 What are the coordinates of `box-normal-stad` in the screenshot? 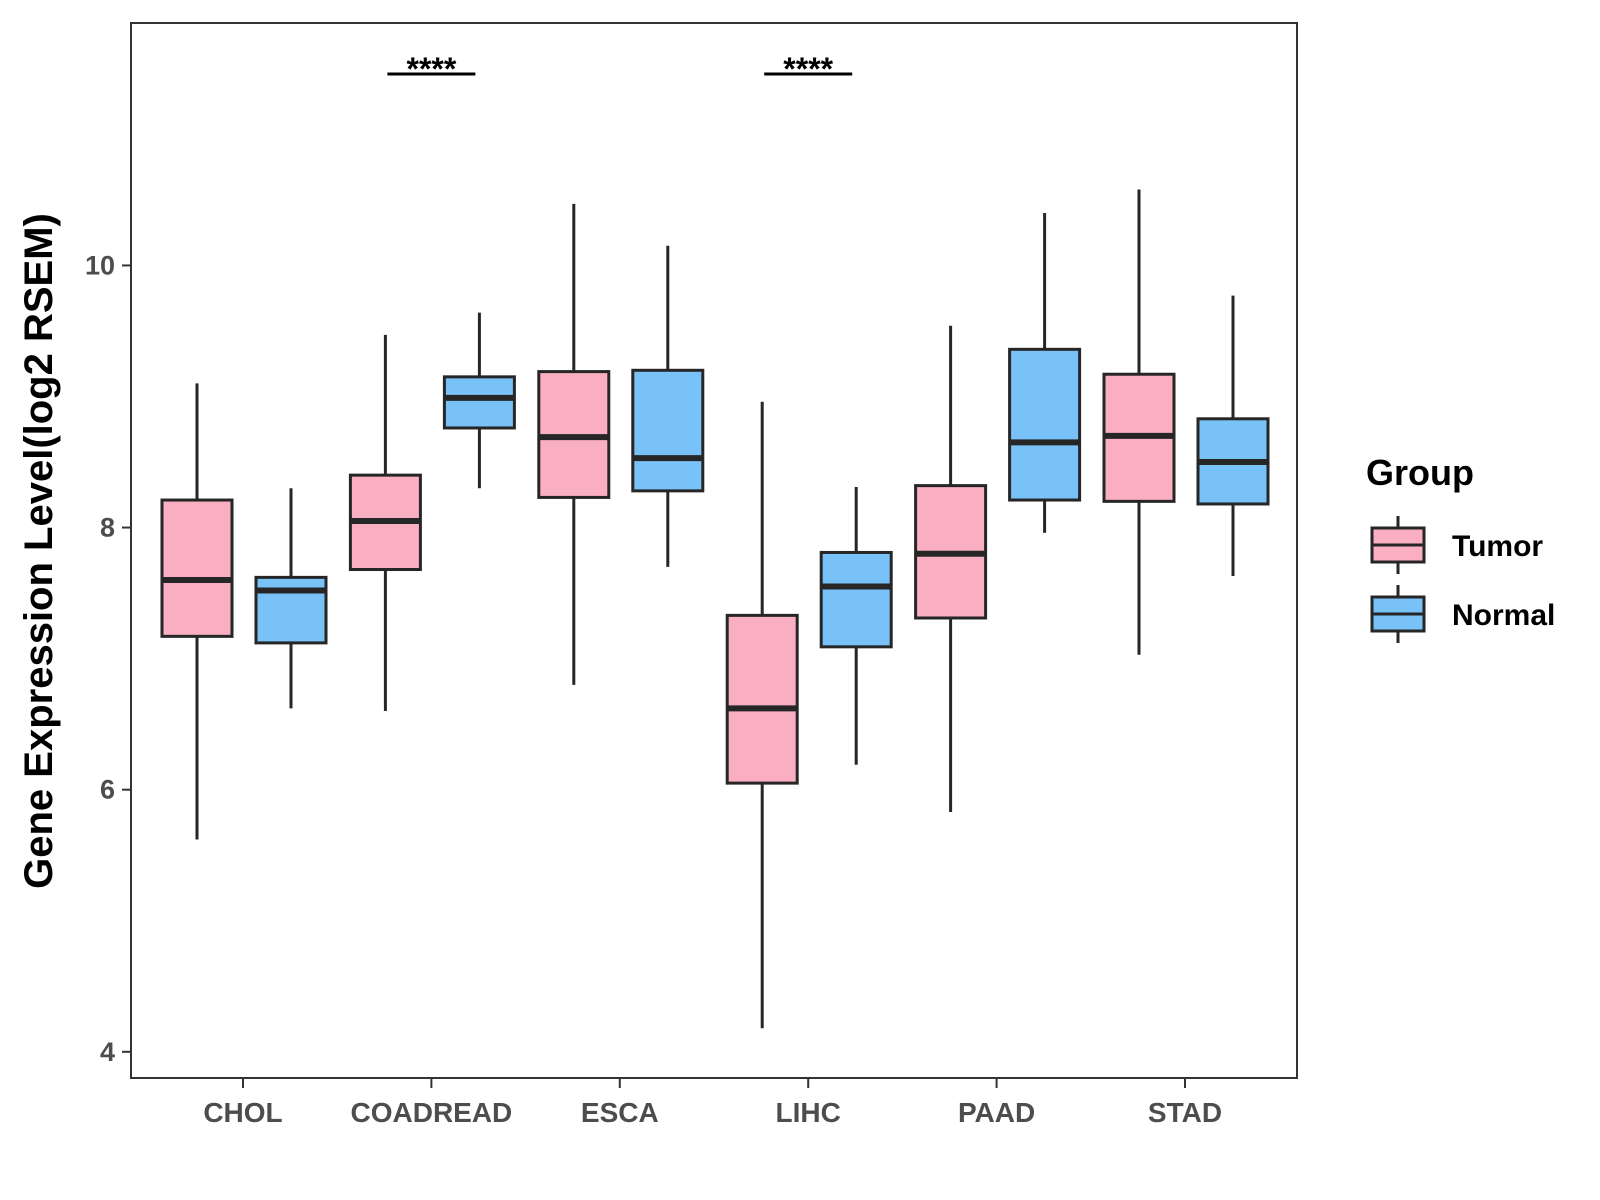 It's located at (1233, 436).